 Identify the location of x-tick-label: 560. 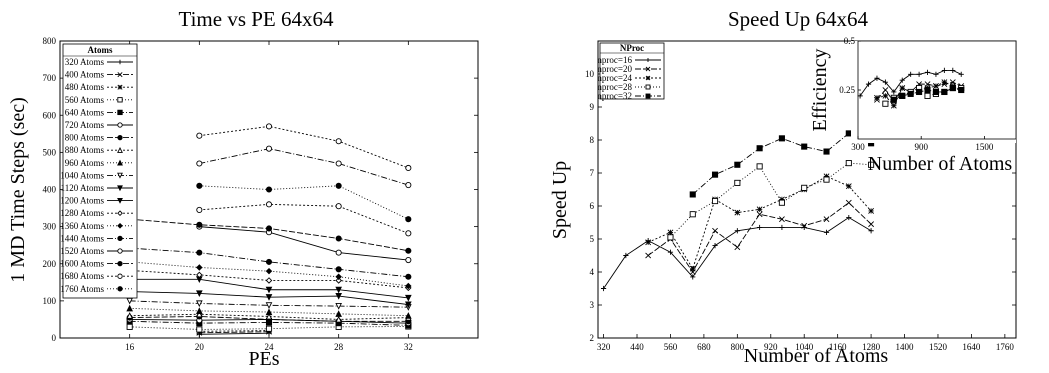
(671, 347).